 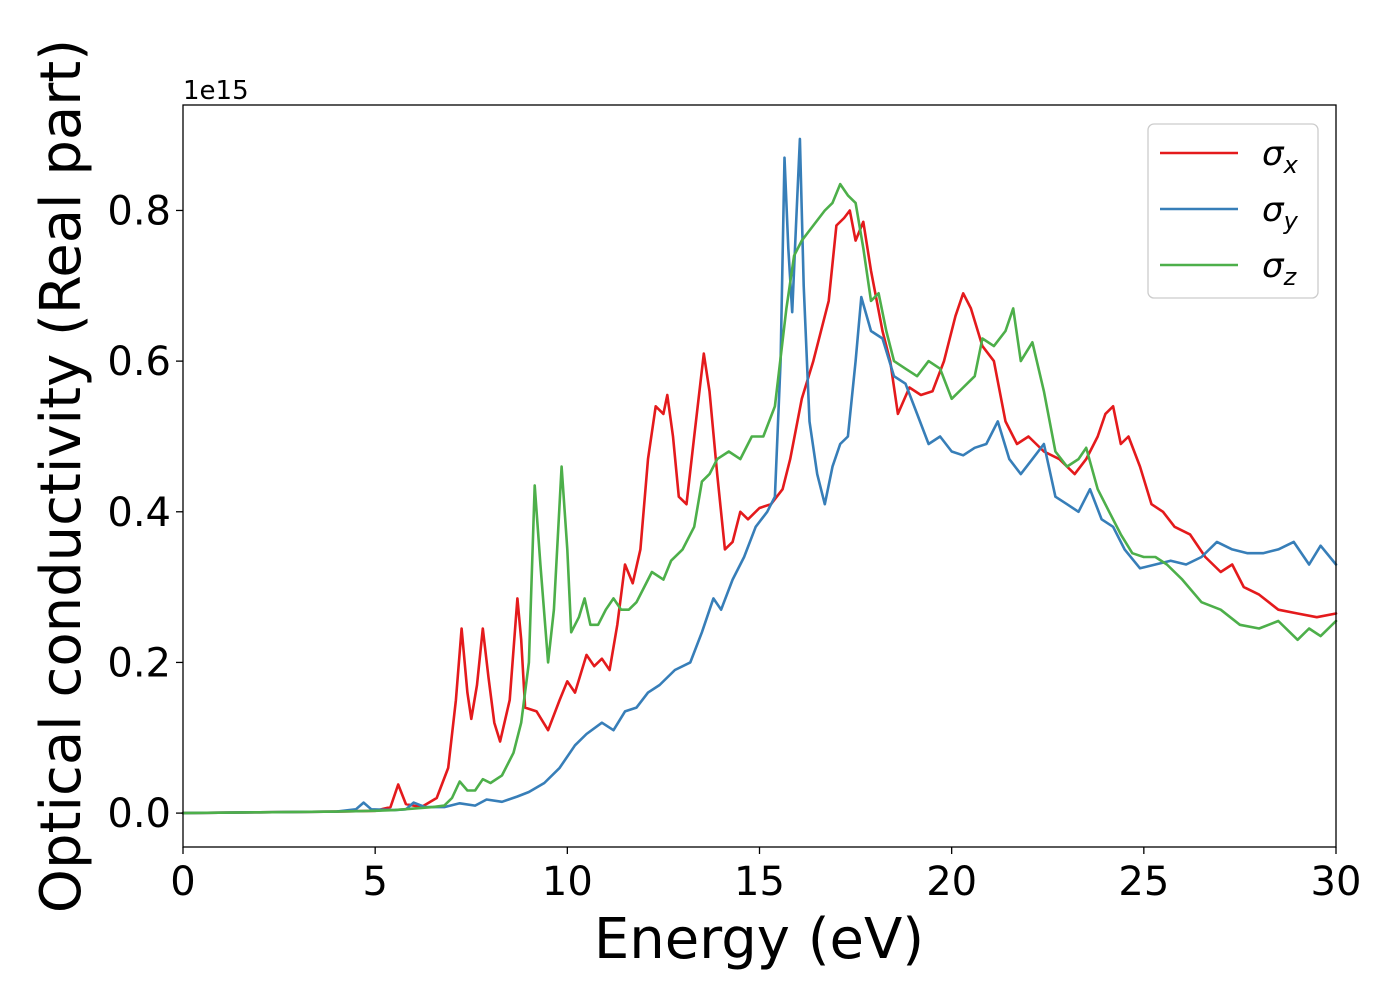 I want to click on x-axis-ticks: 0 5 10 15 20 25 30, so click(x=765, y=876).